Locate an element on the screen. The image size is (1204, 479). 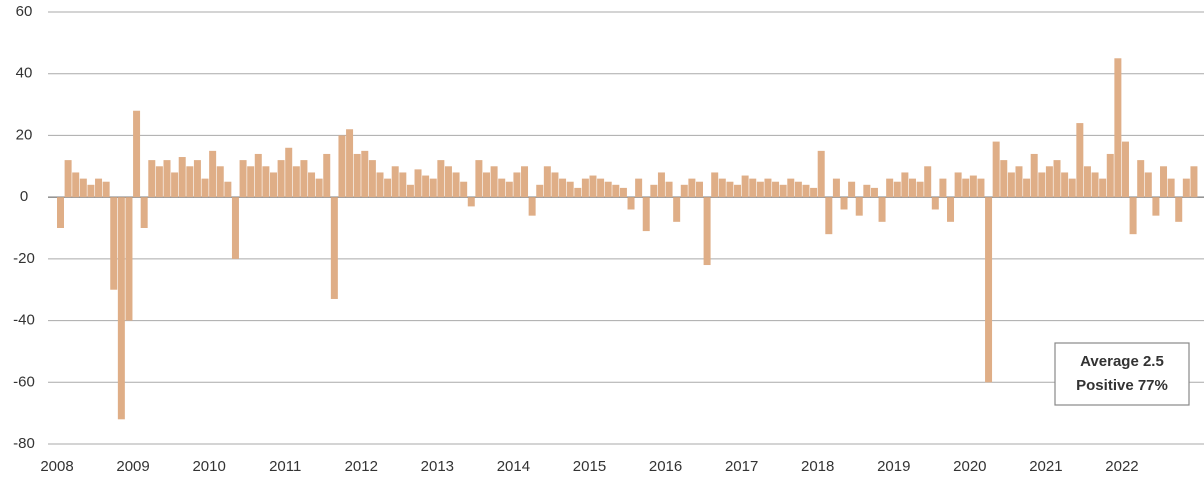
x-tick-label: 2010 is located at coordinates (208, 466).